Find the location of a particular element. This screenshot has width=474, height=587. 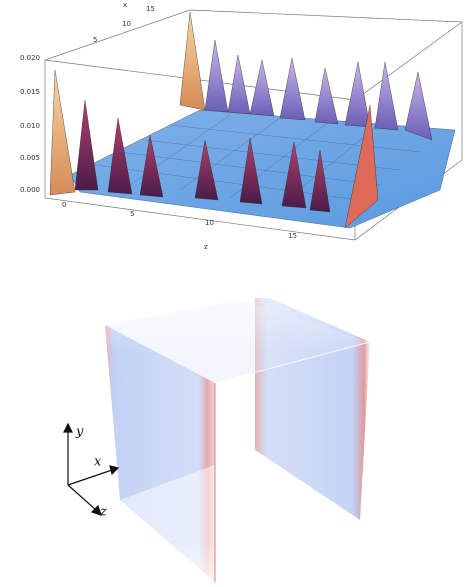

z-tick: 15 is located at coordinates (292, 236).